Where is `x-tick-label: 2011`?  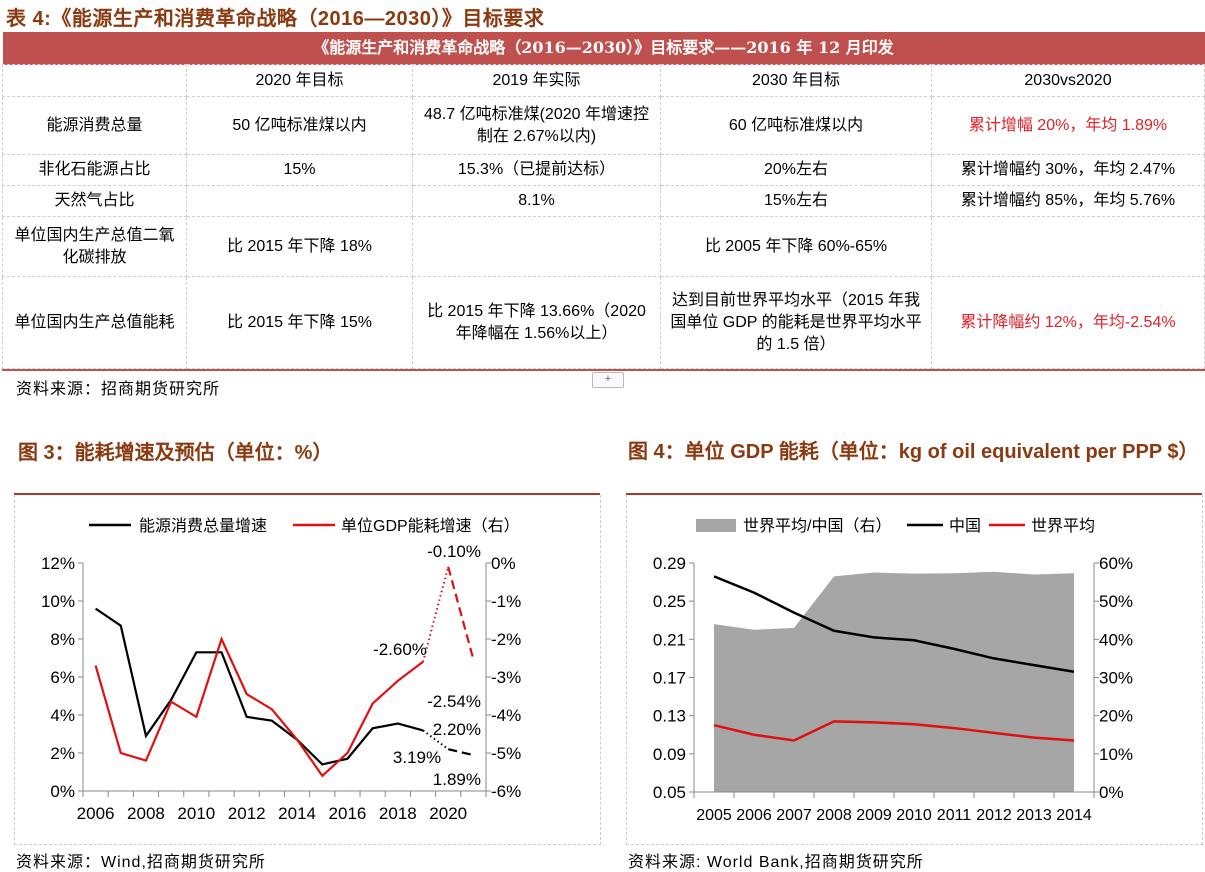
x-tick-label: 2011 is located at coordinates (954, 815).